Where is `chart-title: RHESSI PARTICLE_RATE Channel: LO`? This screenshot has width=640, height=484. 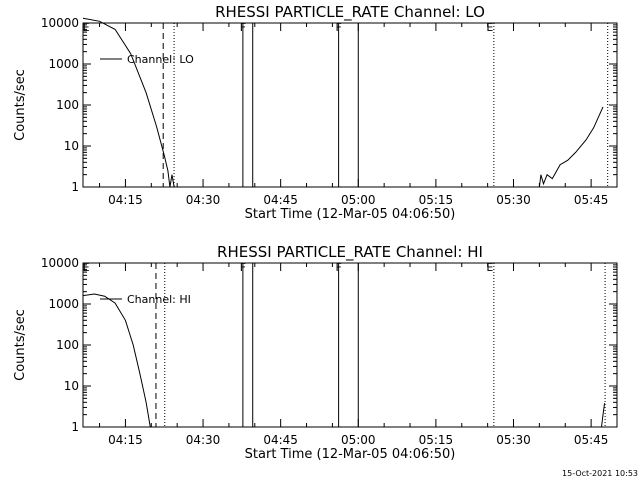 chart-title: RHESSI PARTICLE_RATE Channel: LO is located at coordinates (350, 12).